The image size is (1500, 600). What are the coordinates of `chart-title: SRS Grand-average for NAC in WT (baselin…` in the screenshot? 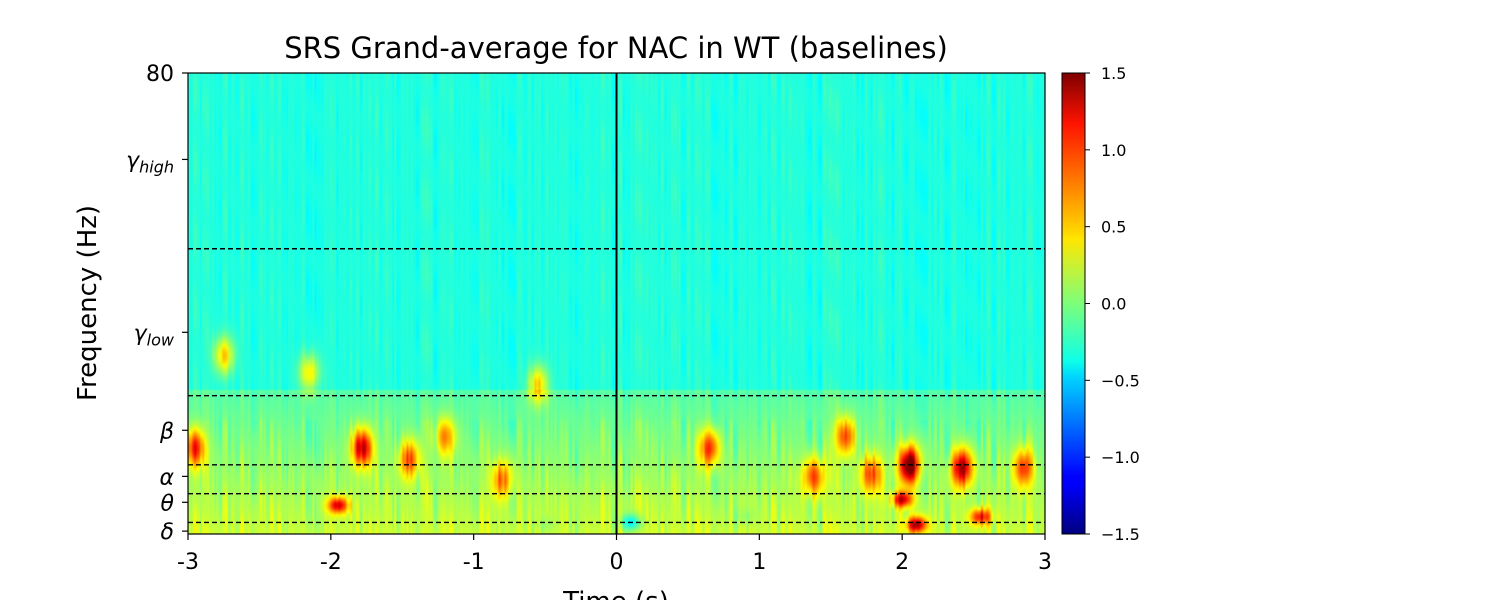 It's located at (616, 48).